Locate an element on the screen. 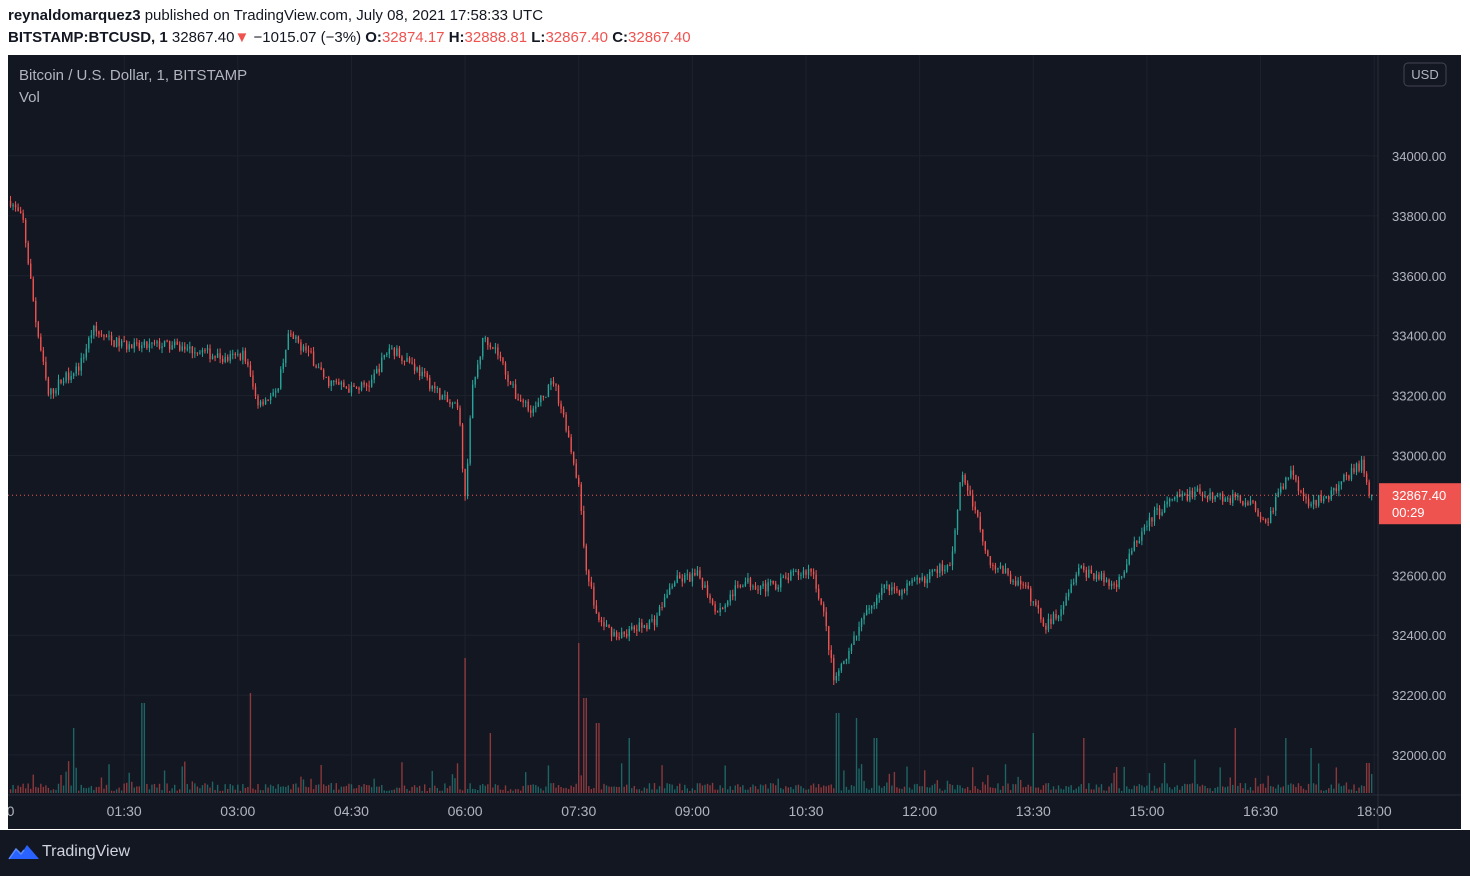  y-tick-label: 32200.00 is located at coordinates (1419, 695).